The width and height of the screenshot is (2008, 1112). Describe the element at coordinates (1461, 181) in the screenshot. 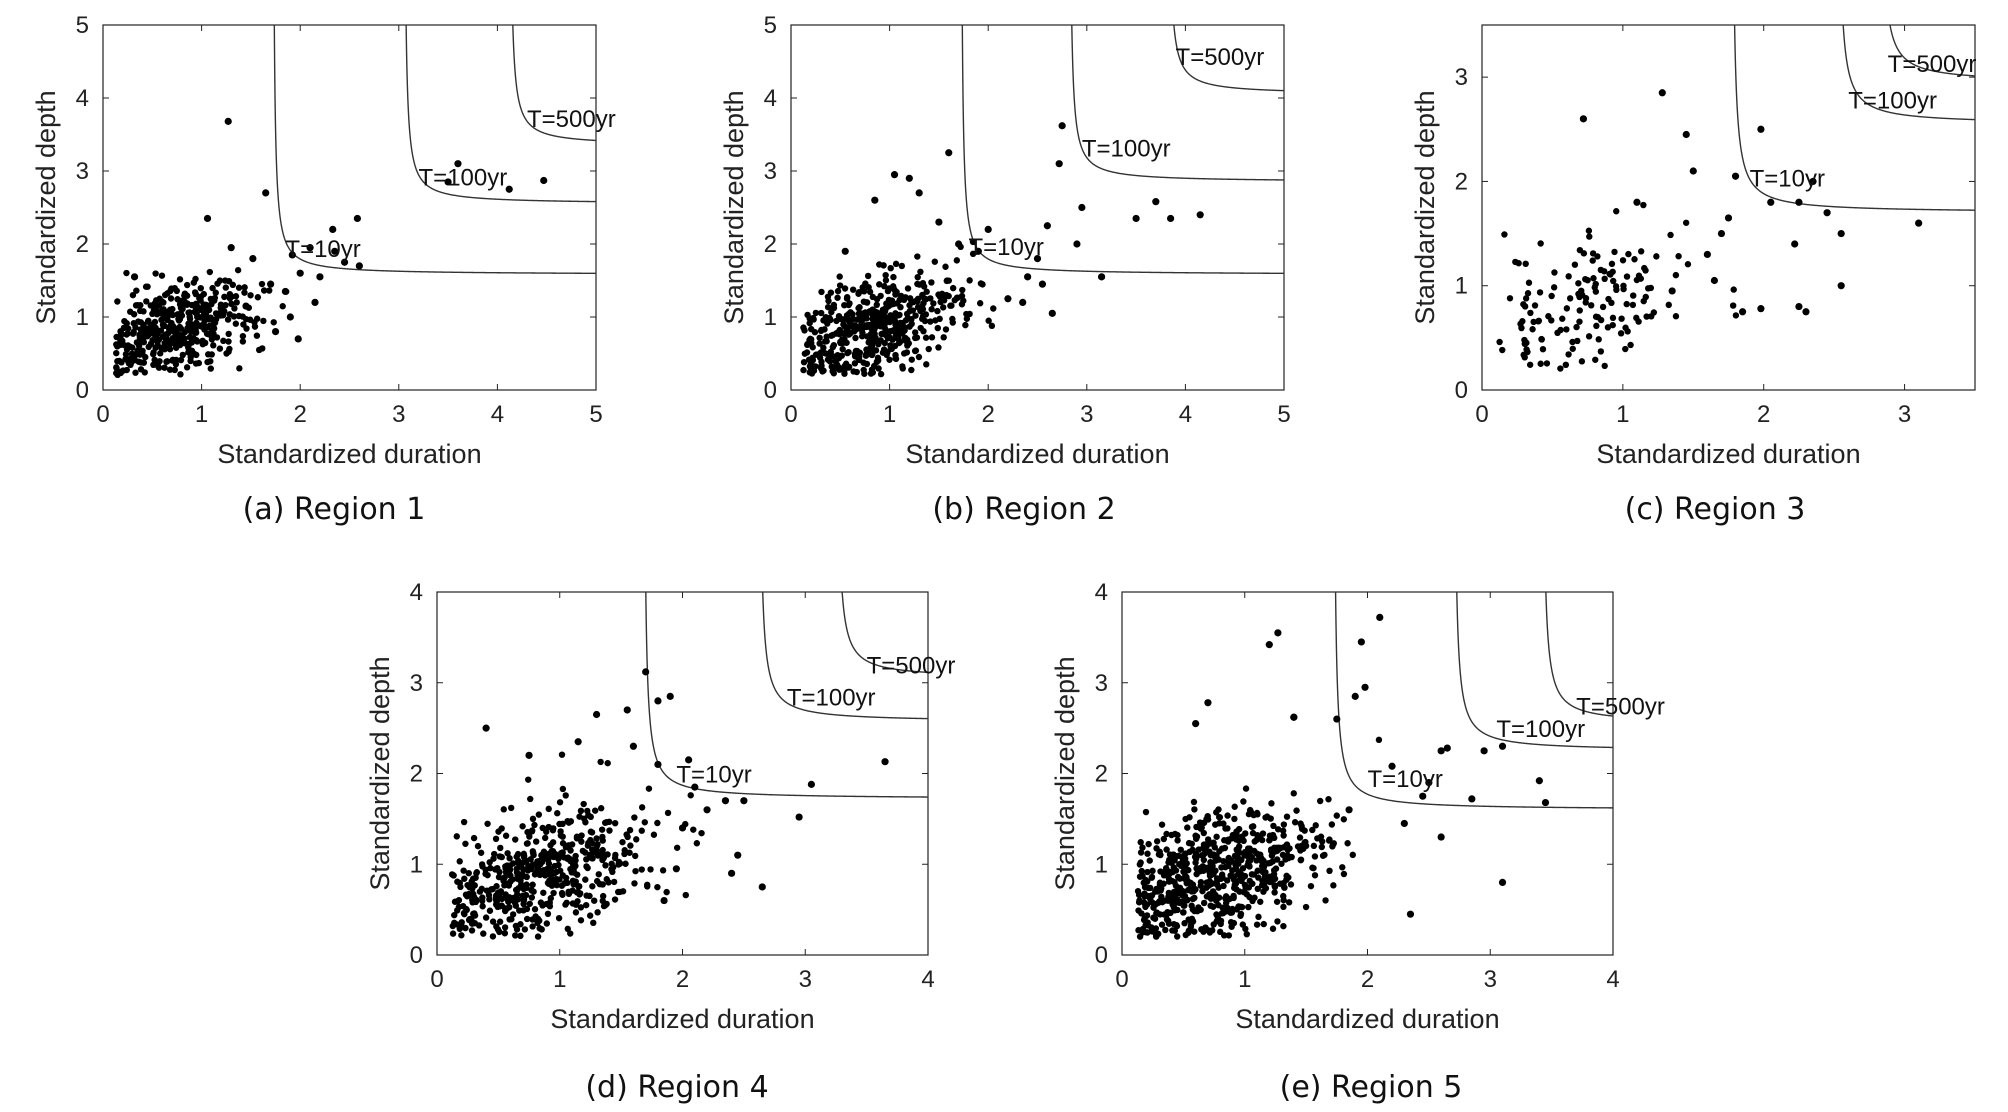

I see `y-tick-label: 2` at that location.